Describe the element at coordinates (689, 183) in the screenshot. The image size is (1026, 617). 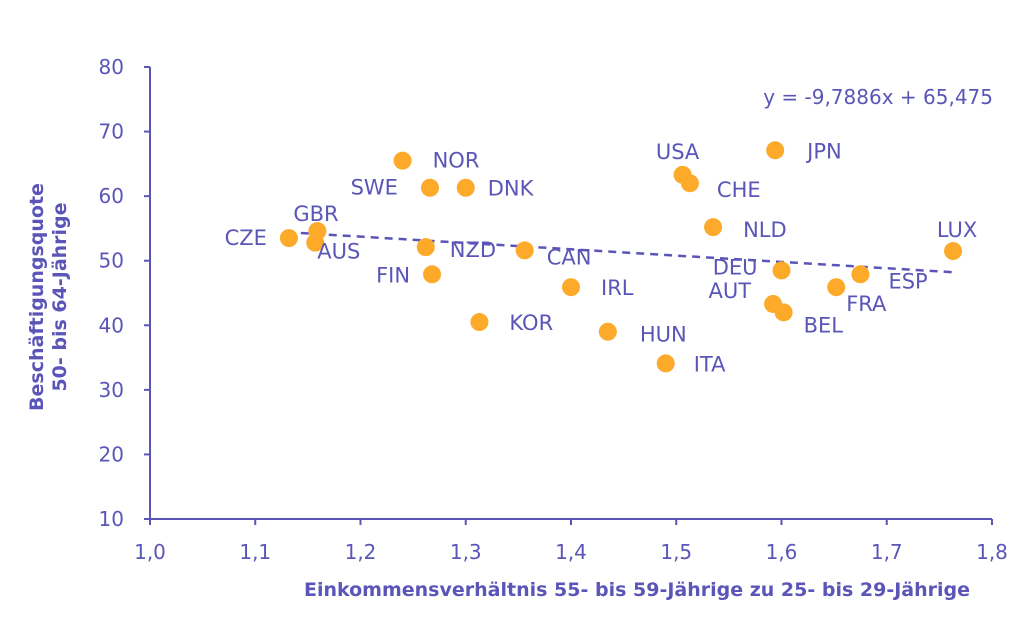
I see `data-point-che` at that location.